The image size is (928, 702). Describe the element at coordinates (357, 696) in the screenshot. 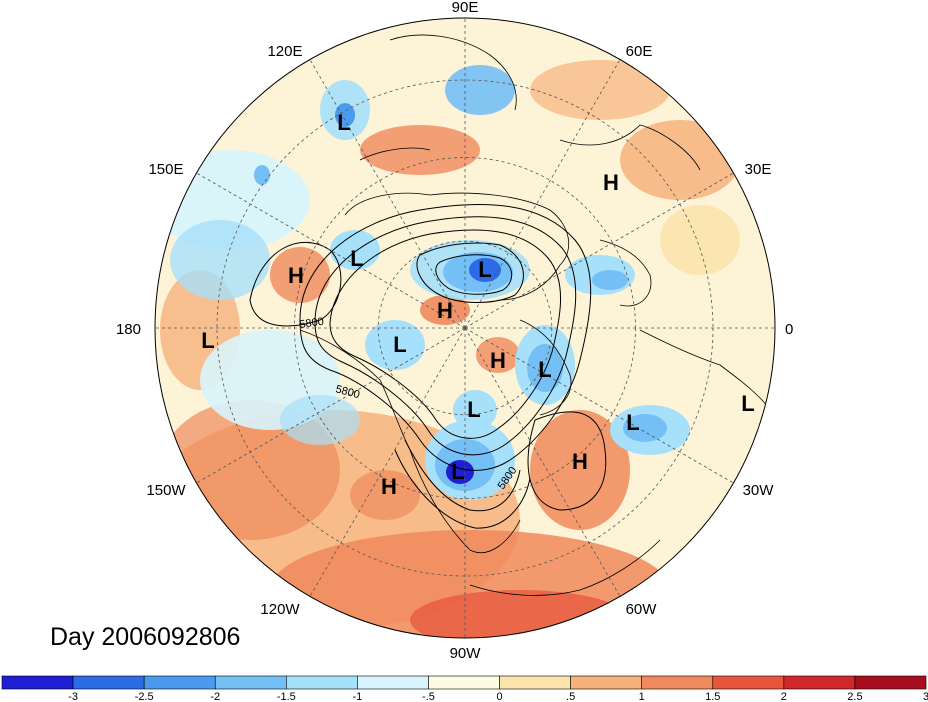

I see `colorbar-tick-label: -1` at that location.